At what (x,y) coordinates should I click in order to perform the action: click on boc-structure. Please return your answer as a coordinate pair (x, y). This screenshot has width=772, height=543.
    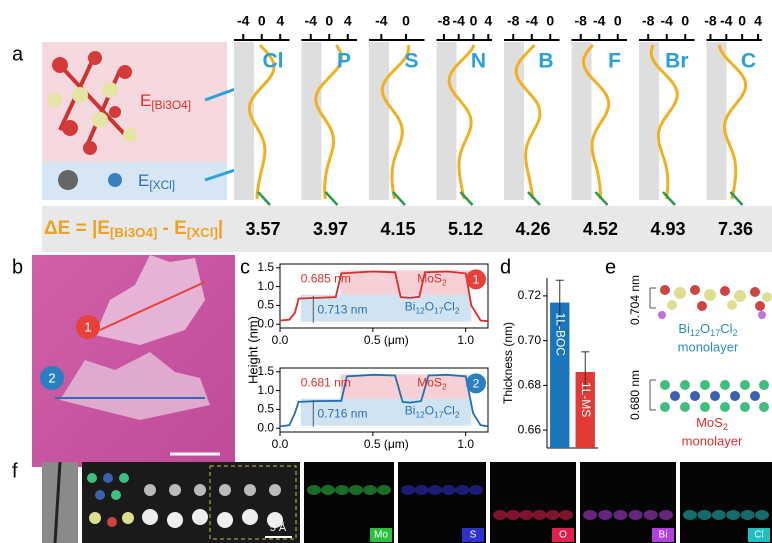
    Looking at the image, I should click on (710, 302).